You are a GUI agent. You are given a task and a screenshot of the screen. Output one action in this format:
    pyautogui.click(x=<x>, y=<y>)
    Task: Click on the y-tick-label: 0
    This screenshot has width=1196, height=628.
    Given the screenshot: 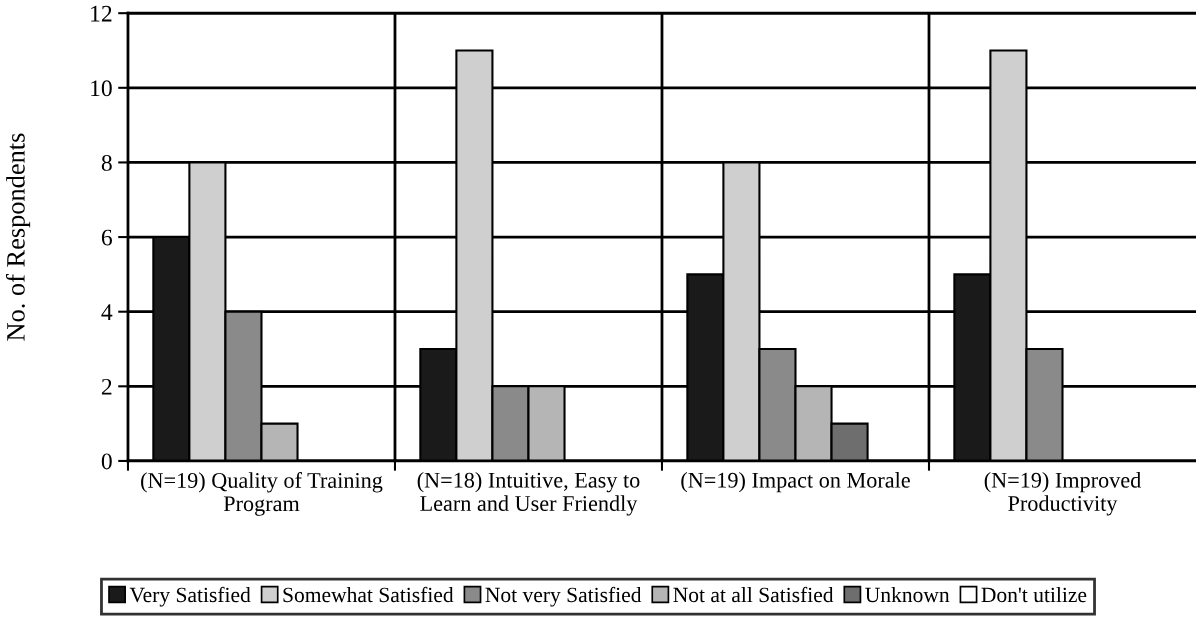 What is the action you would take?
    pyautogui.click(x=106, y=461)
    